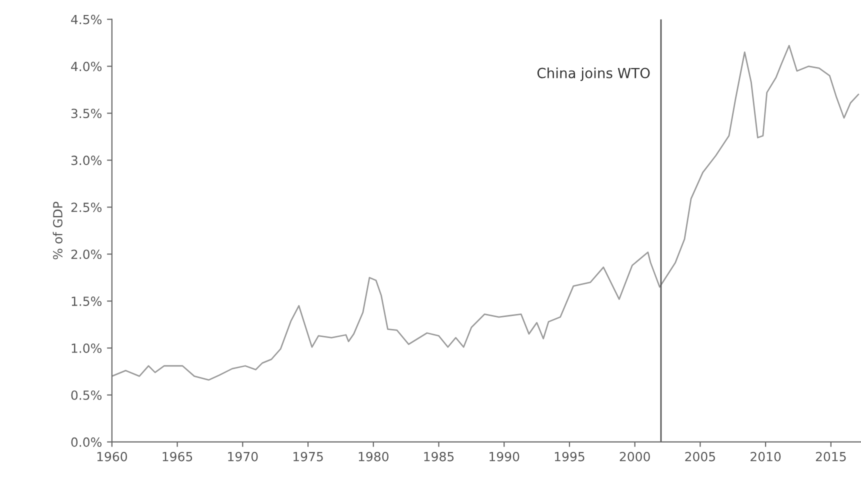 This screenshot has width=861, height=483. What do you see at coordinates (87, 348) in the screenshot?
I see `y-tick-label: 1.0%` at bounding box center [87, 348].